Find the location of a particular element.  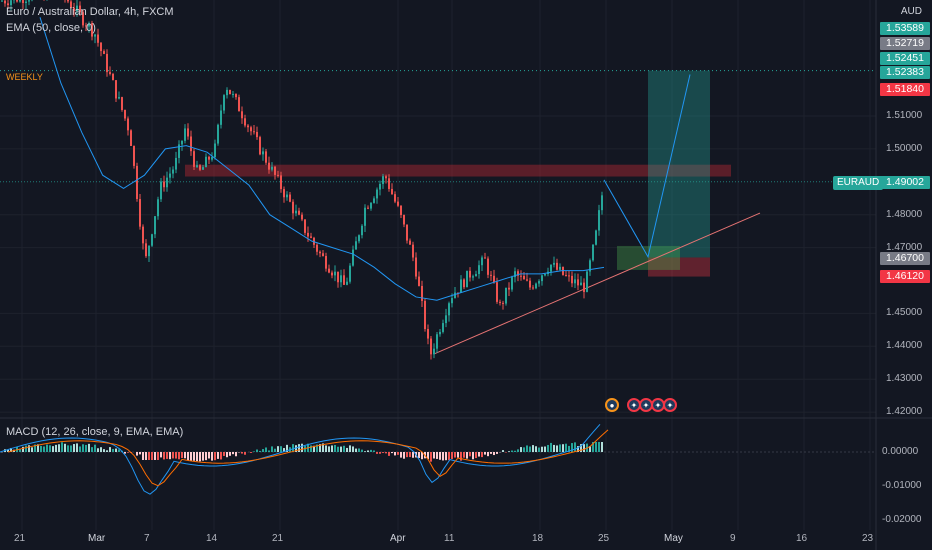

price-tick-label: 1.45000 is located at coordinates (904, 313).